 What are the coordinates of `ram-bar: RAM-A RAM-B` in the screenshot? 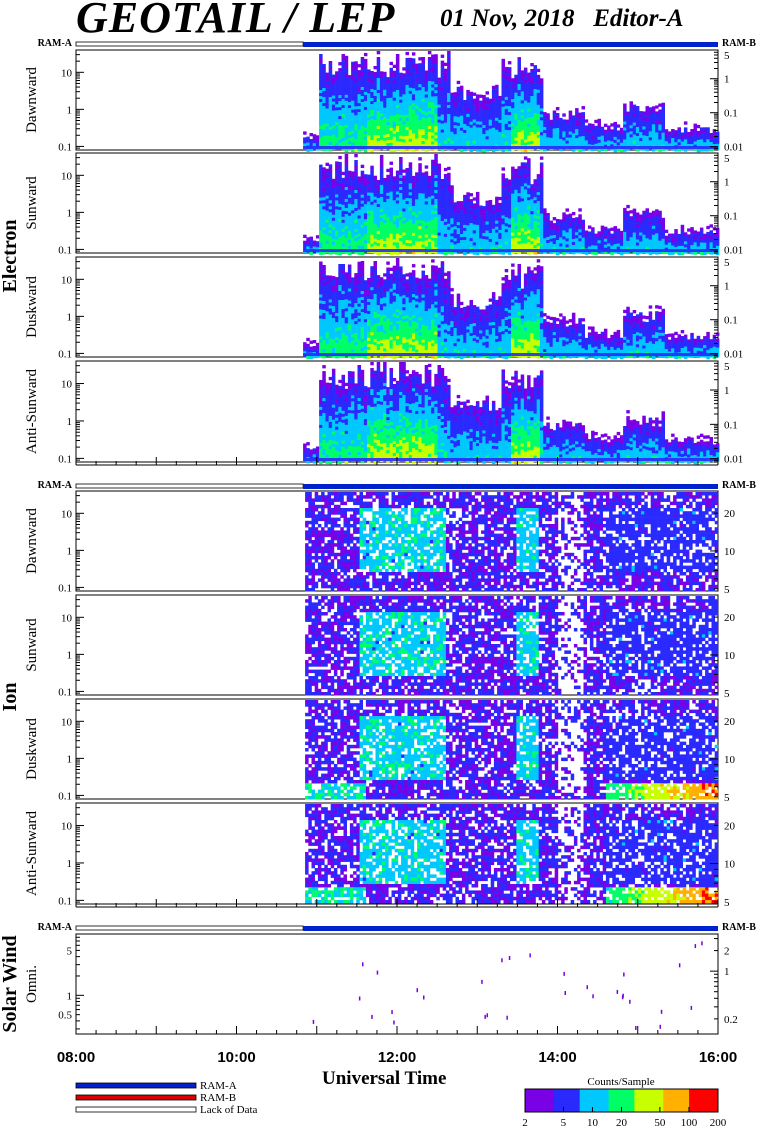 It's located at (397, 927).